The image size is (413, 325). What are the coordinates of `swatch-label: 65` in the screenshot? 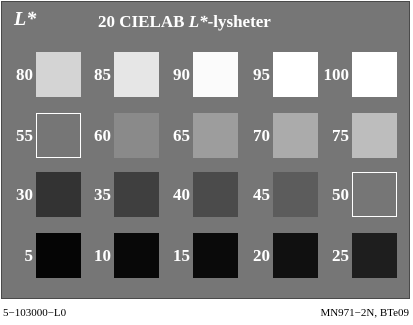 It's located at (181, 135).